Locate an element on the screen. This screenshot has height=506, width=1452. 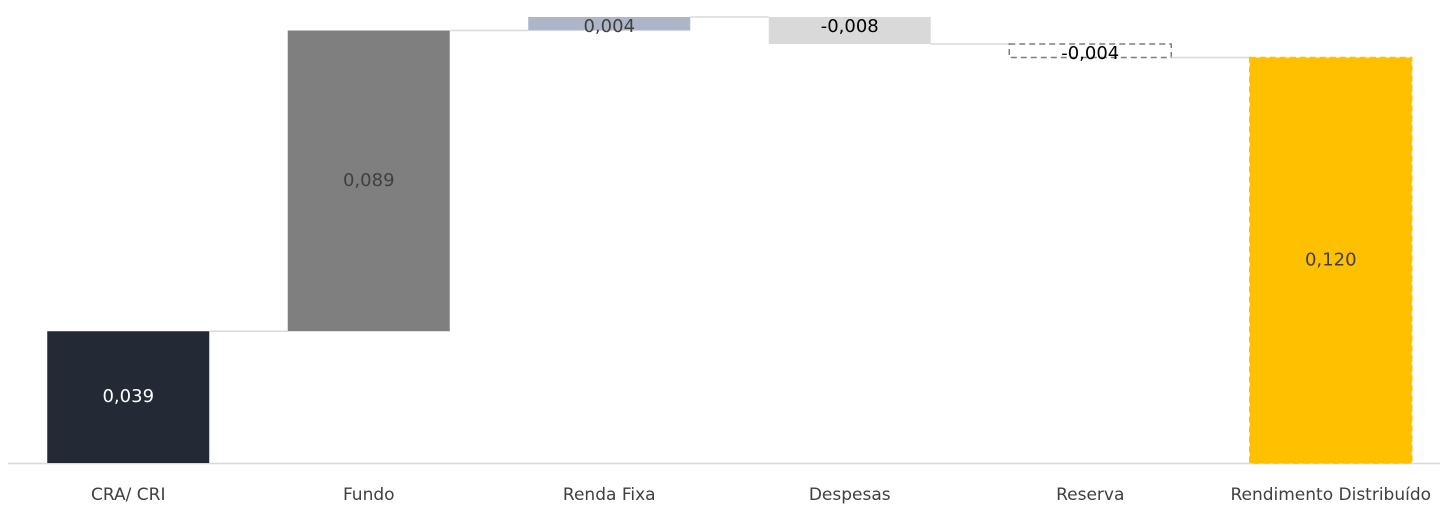
x-tick-label: Reserva is located at coordinates (1090, 495).